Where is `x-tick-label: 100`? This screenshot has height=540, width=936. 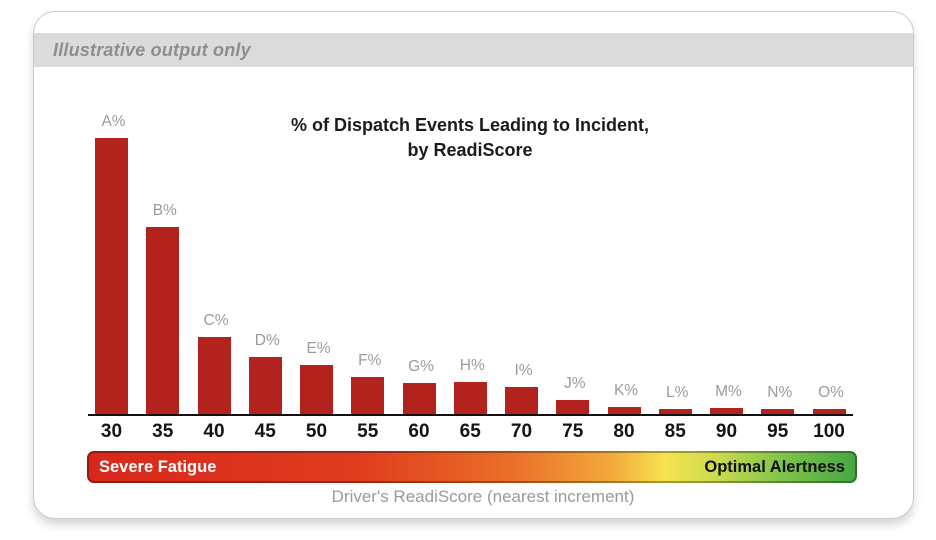
x-tick-label: 100 is located at coordinates (829, 431).